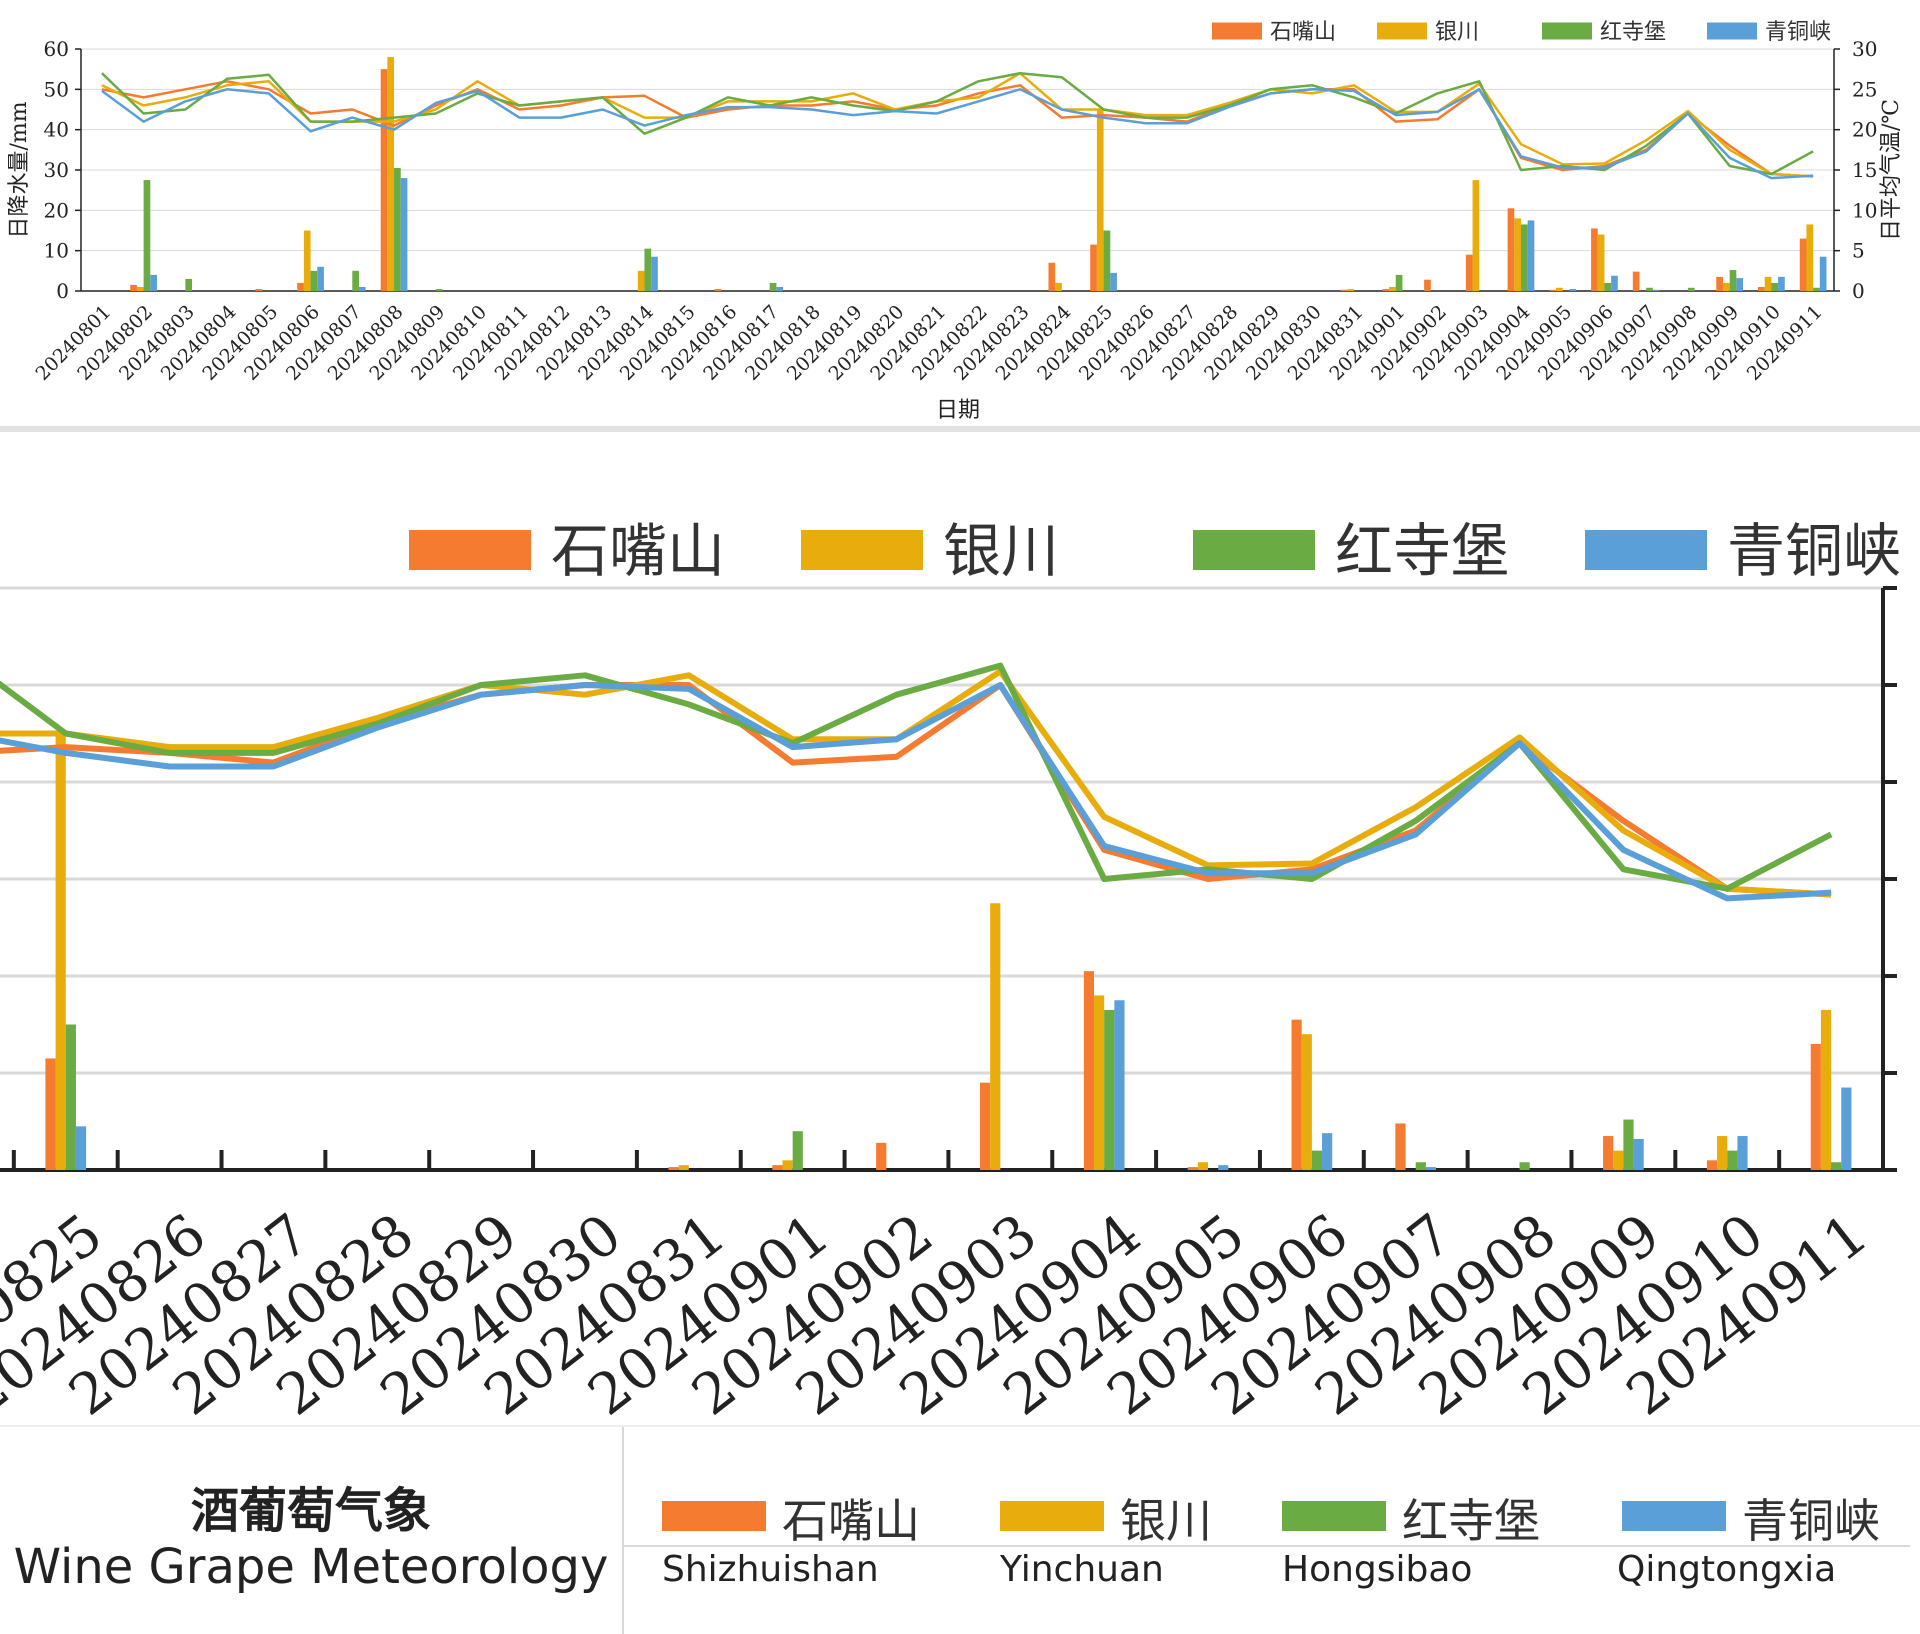 Image resolution: width=1920 pixels, height=1634 pixels. What do you see at coordinates (777, 1167) in the screenshot?
I see `precip-bar-石嘴山-20240901` at bounding box center [777, 1167].